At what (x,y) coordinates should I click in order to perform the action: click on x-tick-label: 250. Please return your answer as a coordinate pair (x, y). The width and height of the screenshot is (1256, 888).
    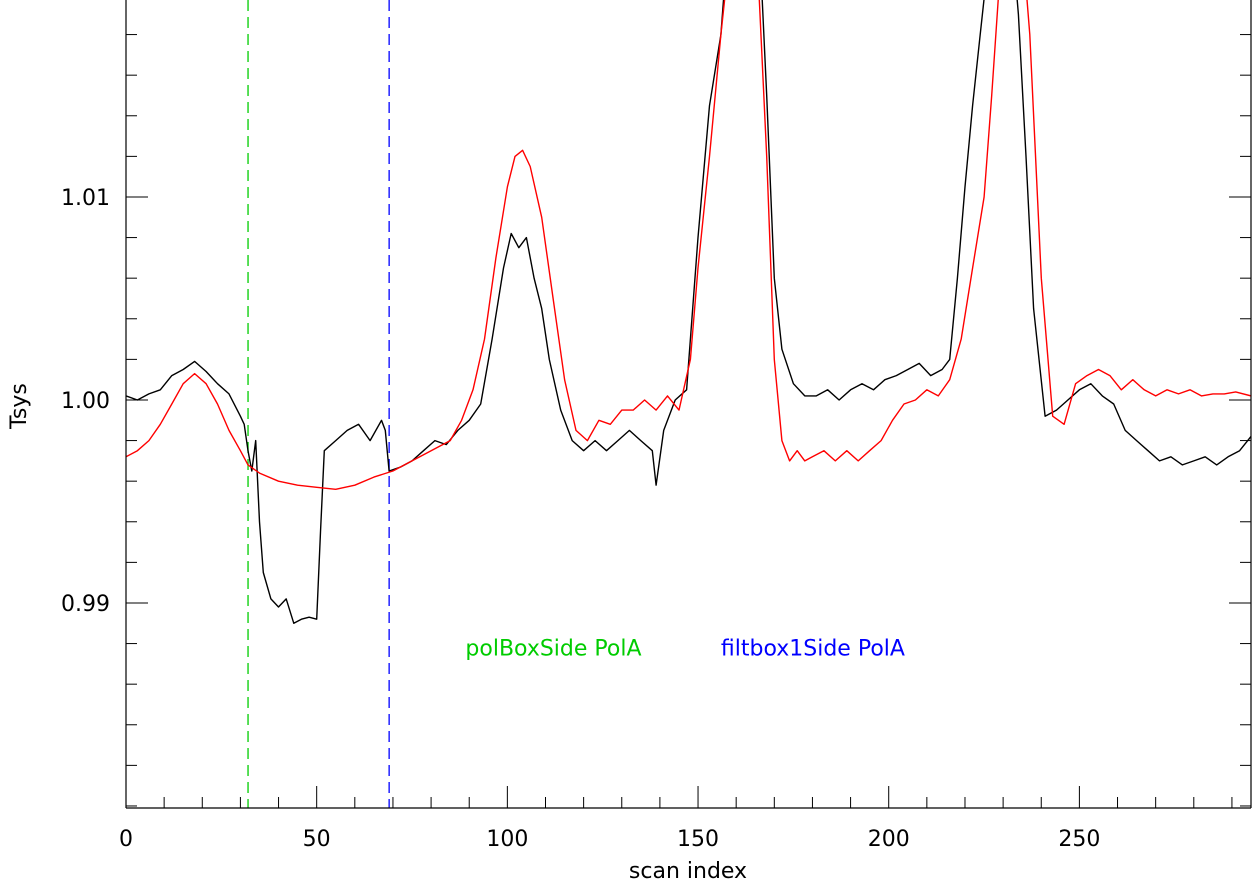
    Looking at the image, I should click on (1079, 839).